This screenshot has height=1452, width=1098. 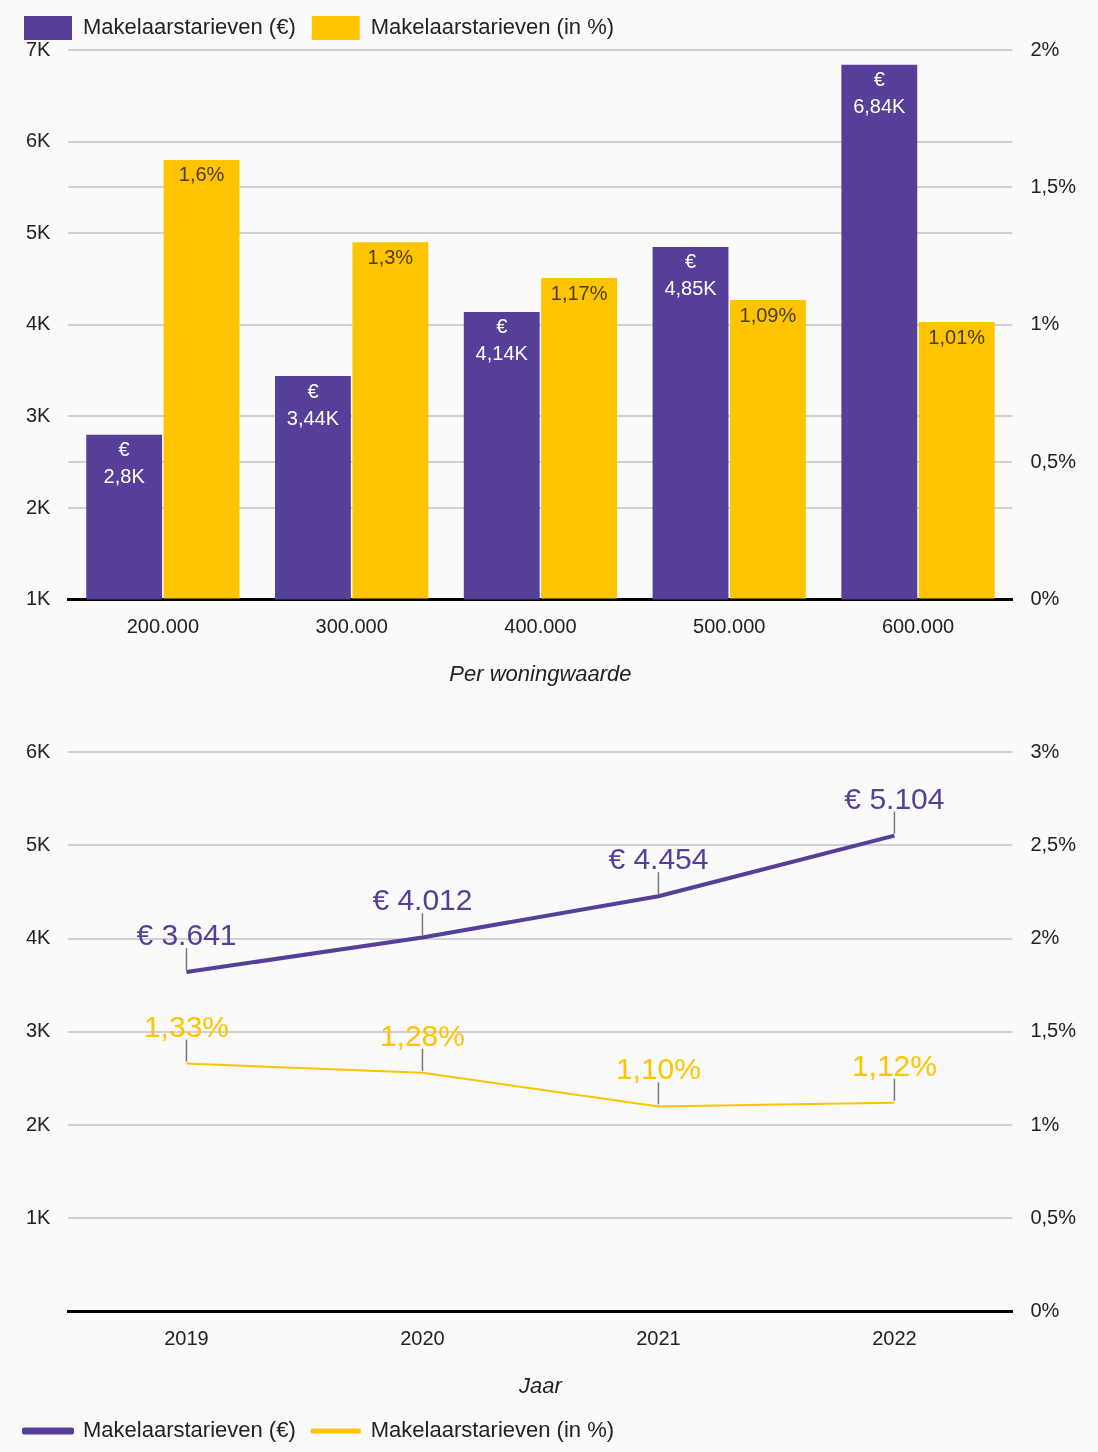 What do you see at coordinates (163, 626) in the screenshot?
I see `x-tick-label: 200.000` at bounding box center [163, 626].